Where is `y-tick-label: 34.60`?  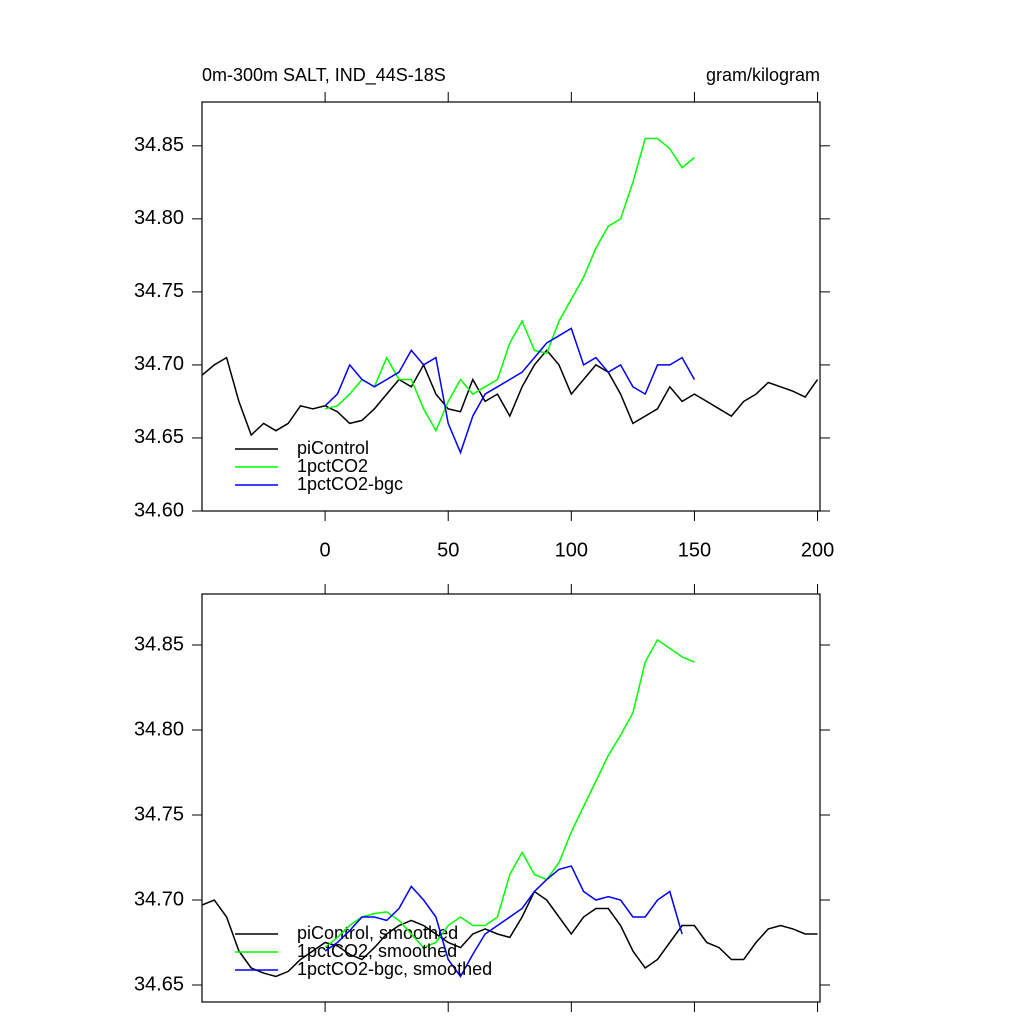
y-tick-label: 34.60 is located at coordinates (159, 510).